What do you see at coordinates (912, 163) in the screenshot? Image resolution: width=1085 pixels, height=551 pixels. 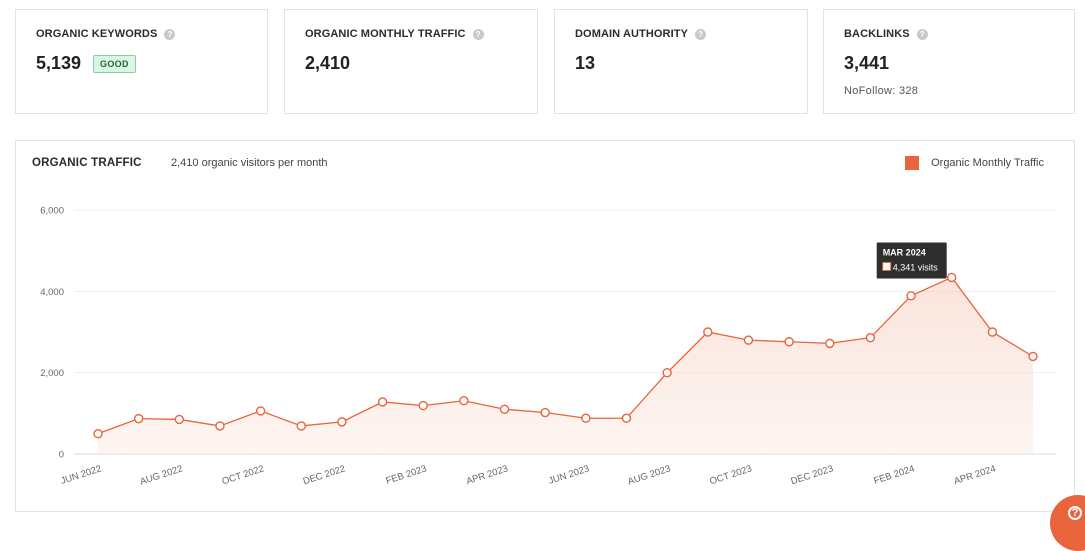 I see `legend-swatch` at bounding box center [912, 163].